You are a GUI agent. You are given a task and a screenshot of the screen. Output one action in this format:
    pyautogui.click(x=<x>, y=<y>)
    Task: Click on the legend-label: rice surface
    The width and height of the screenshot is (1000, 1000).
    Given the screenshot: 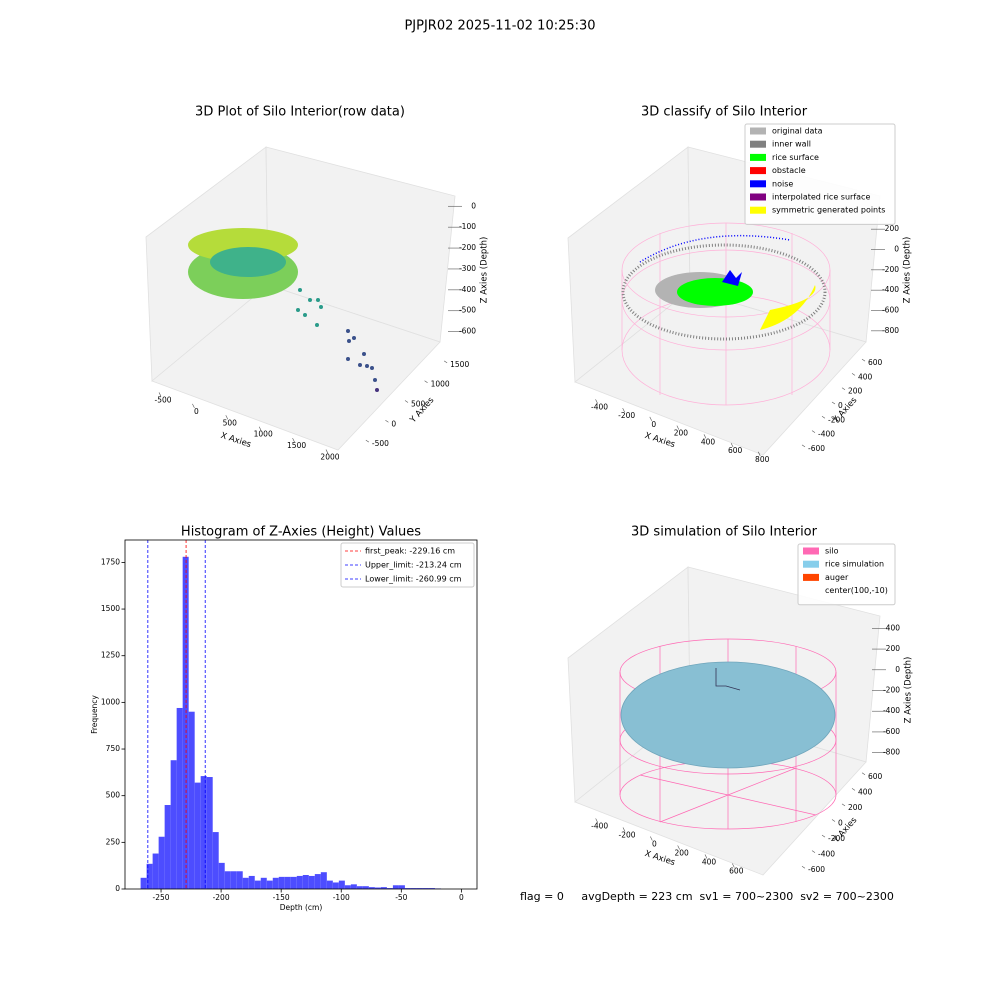 What is the action you would take?
    pyautogui.click(x=795, y=157)
    